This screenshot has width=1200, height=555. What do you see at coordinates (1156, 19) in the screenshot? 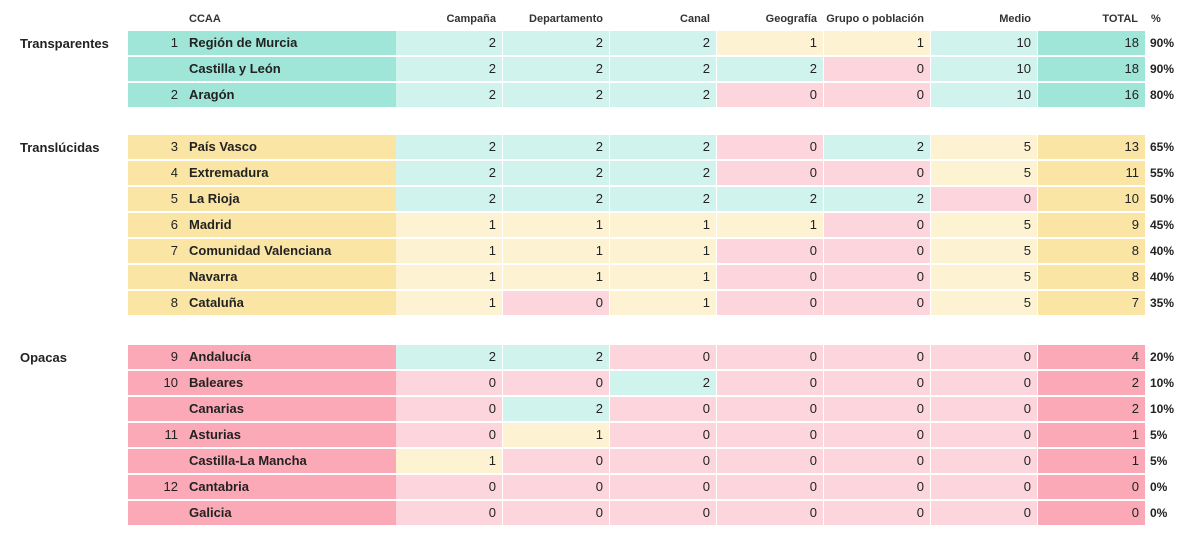
I see `header-pct: %` at bounding box center [1156, 19].